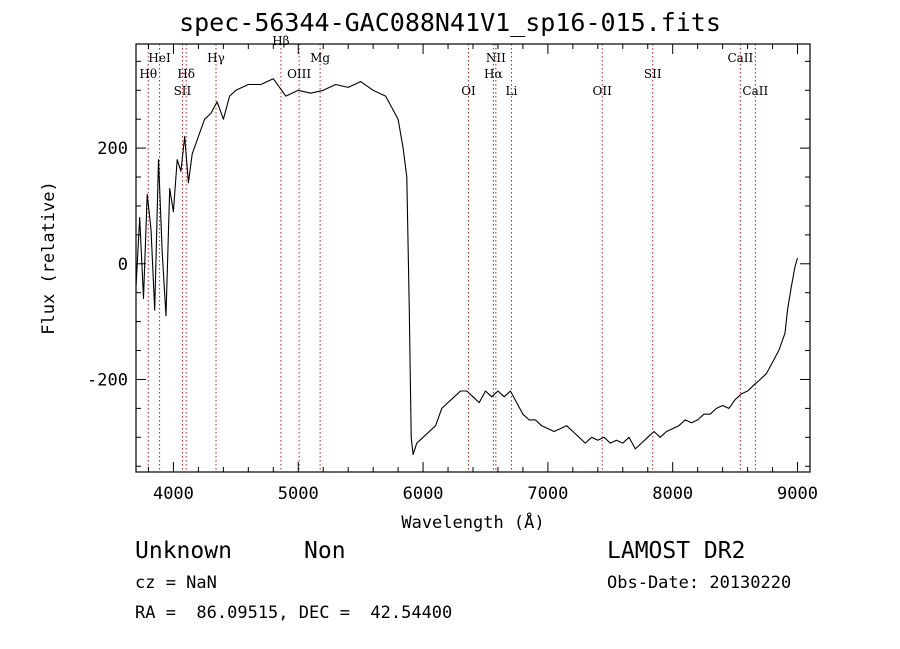  Describe the element at coordinates (216, 58) in the screenshot. I see `line-label: Hγ` at that location.